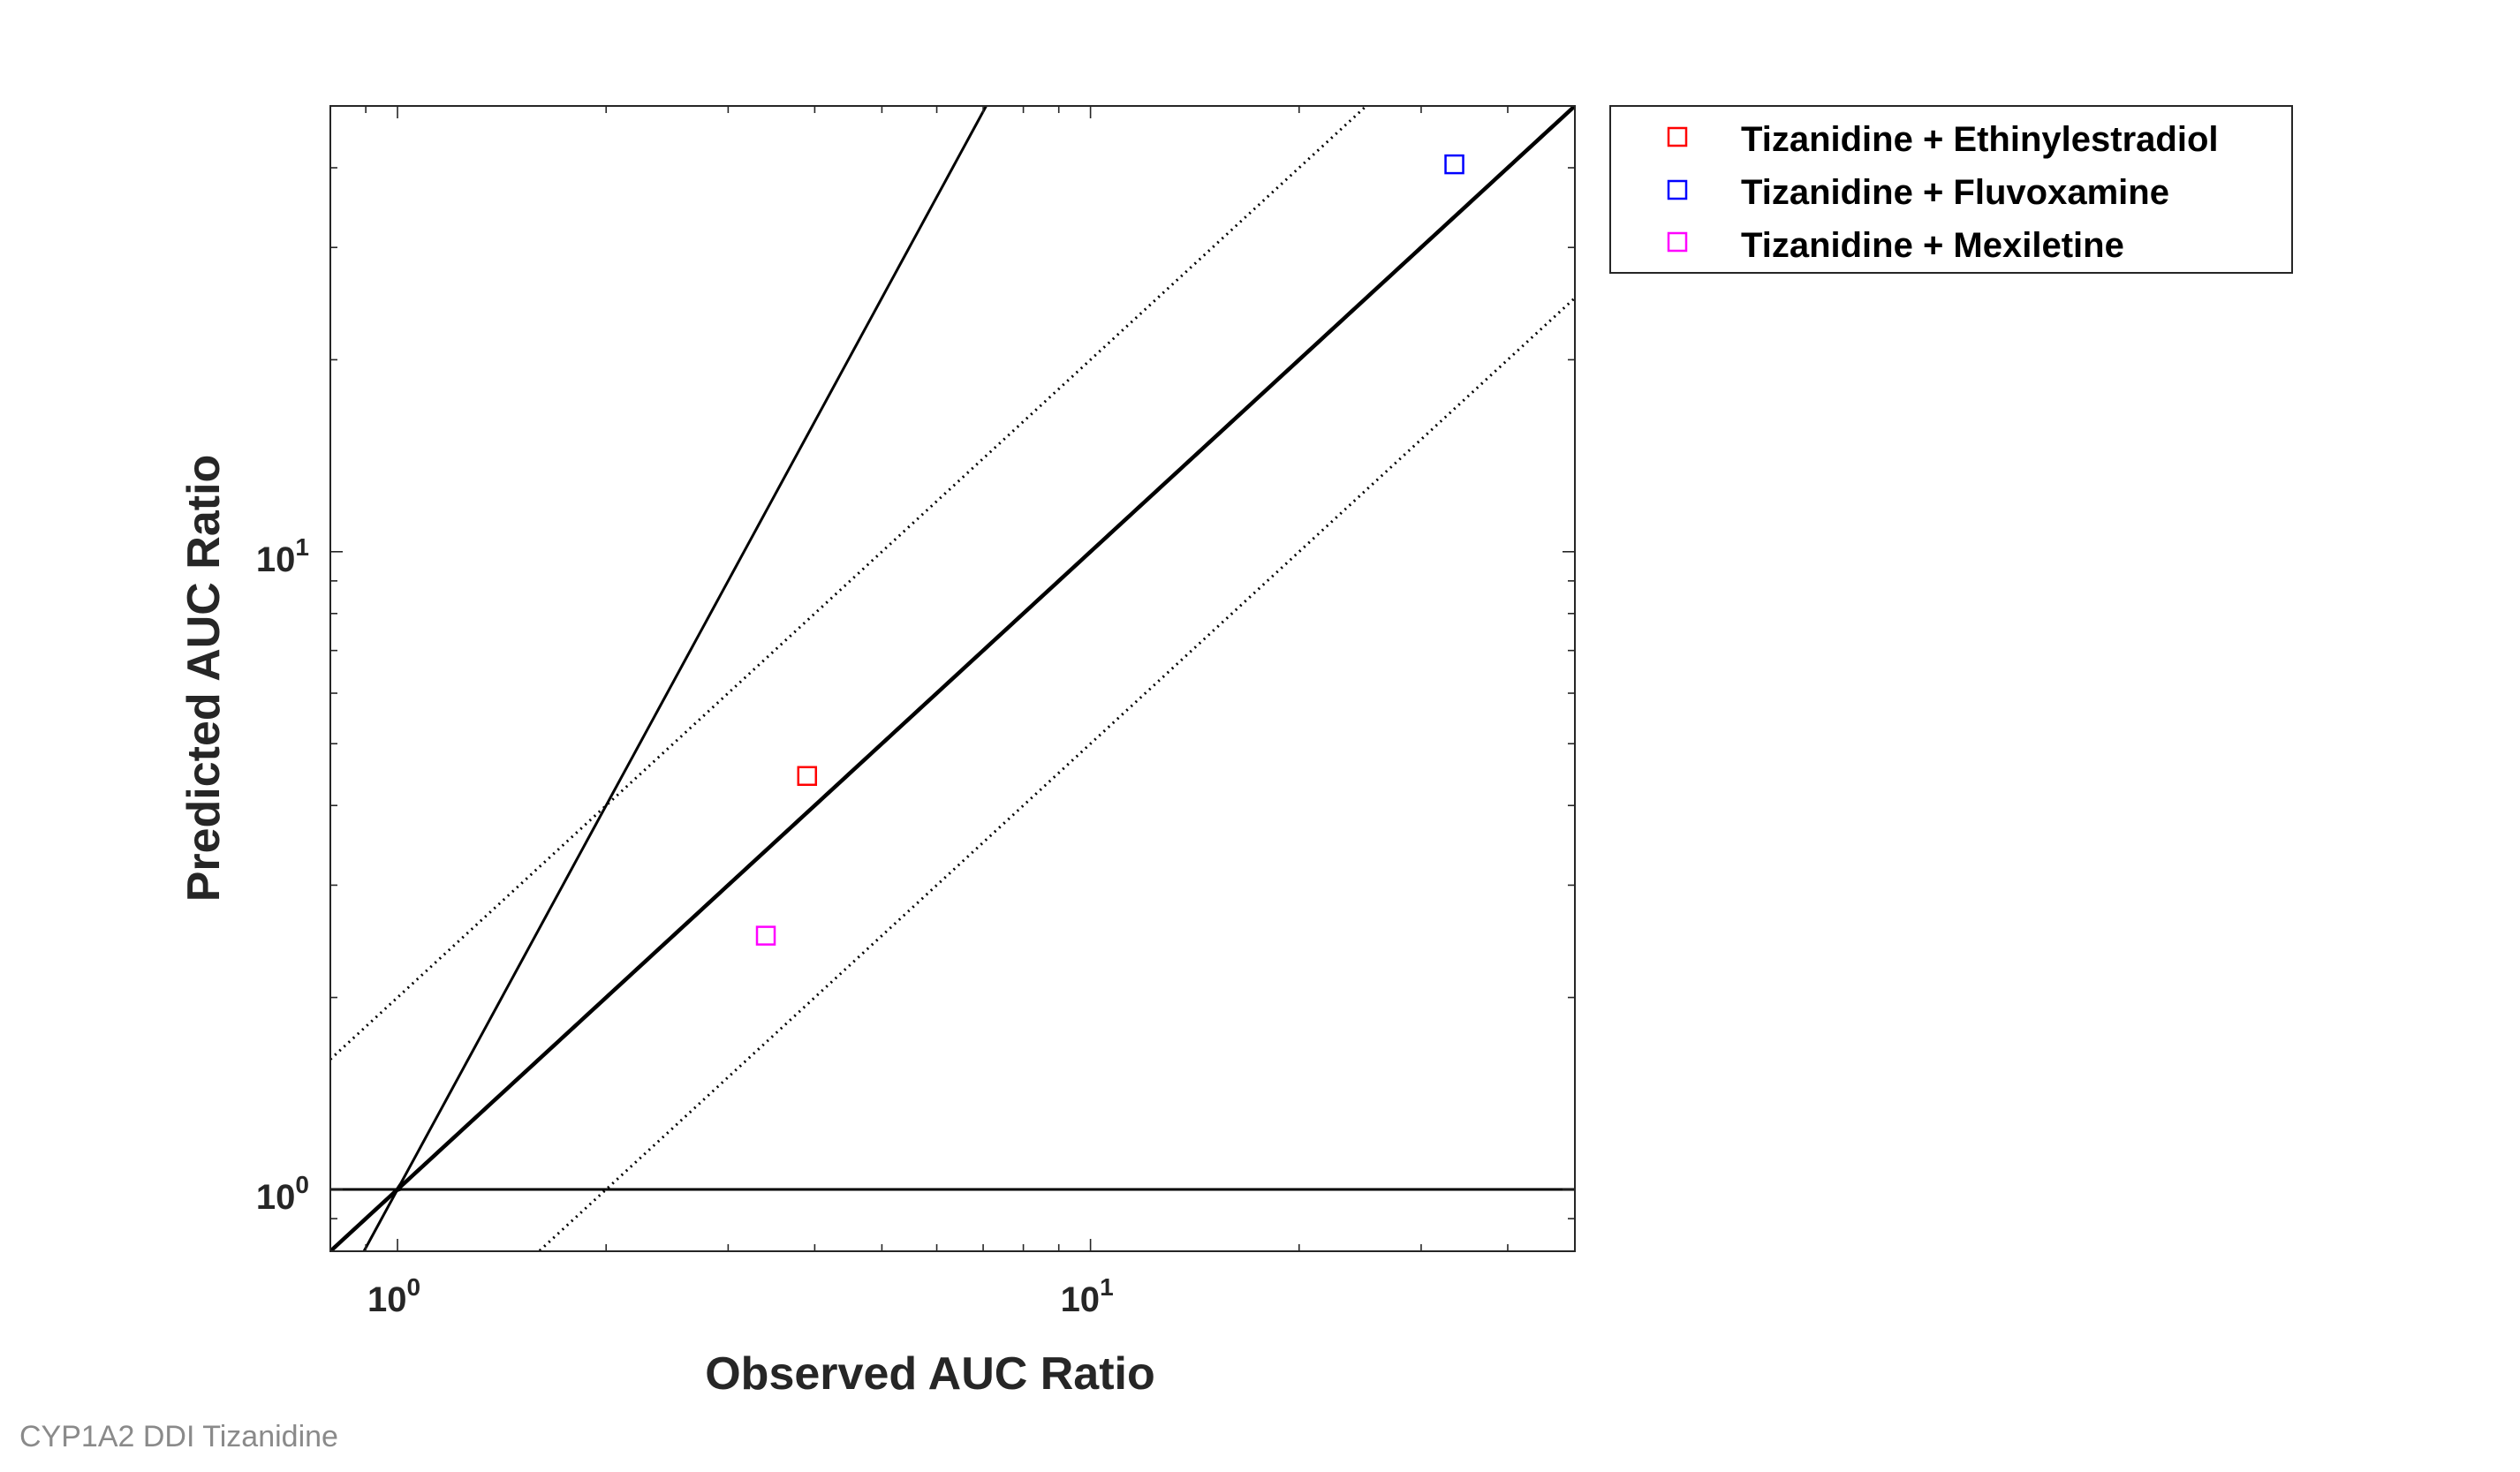 The height and width of the screenshot is (1472, 2520). I want to click on footer-caption: CYP1A2 DDI Tizanidine, so click(178, 1436).